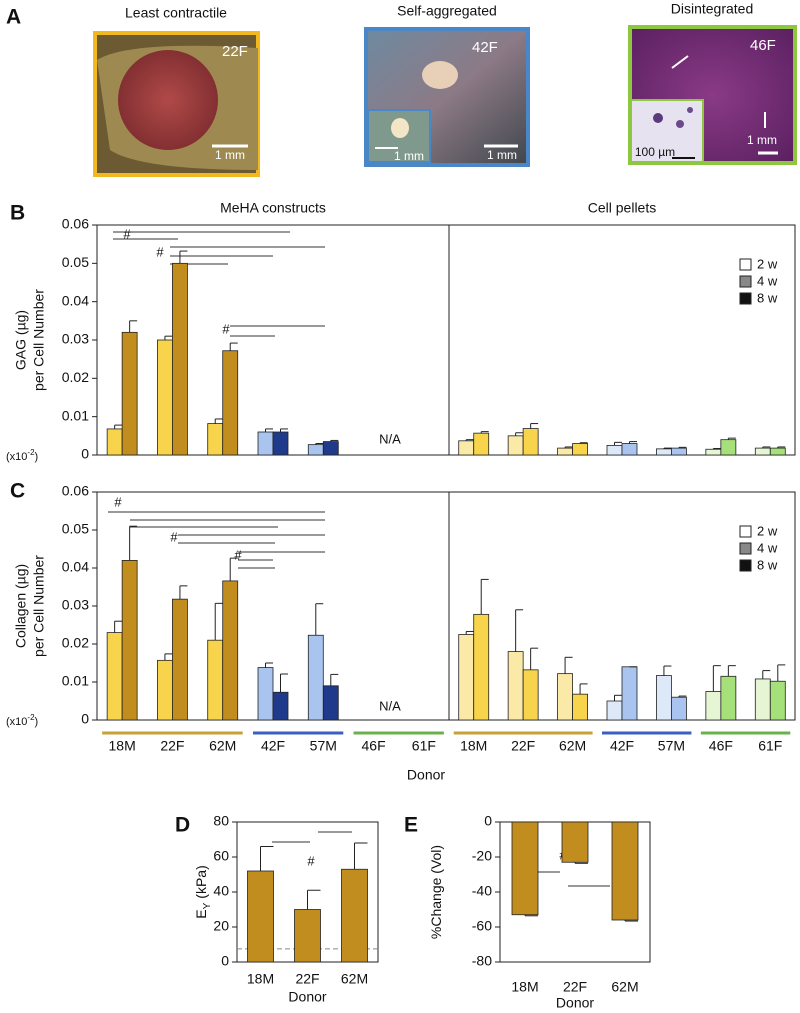 The image size is (800, 1013). Describe the element at coordinates (221, 926) in the screenshot. I see `y-tick-label: 20` at that location.